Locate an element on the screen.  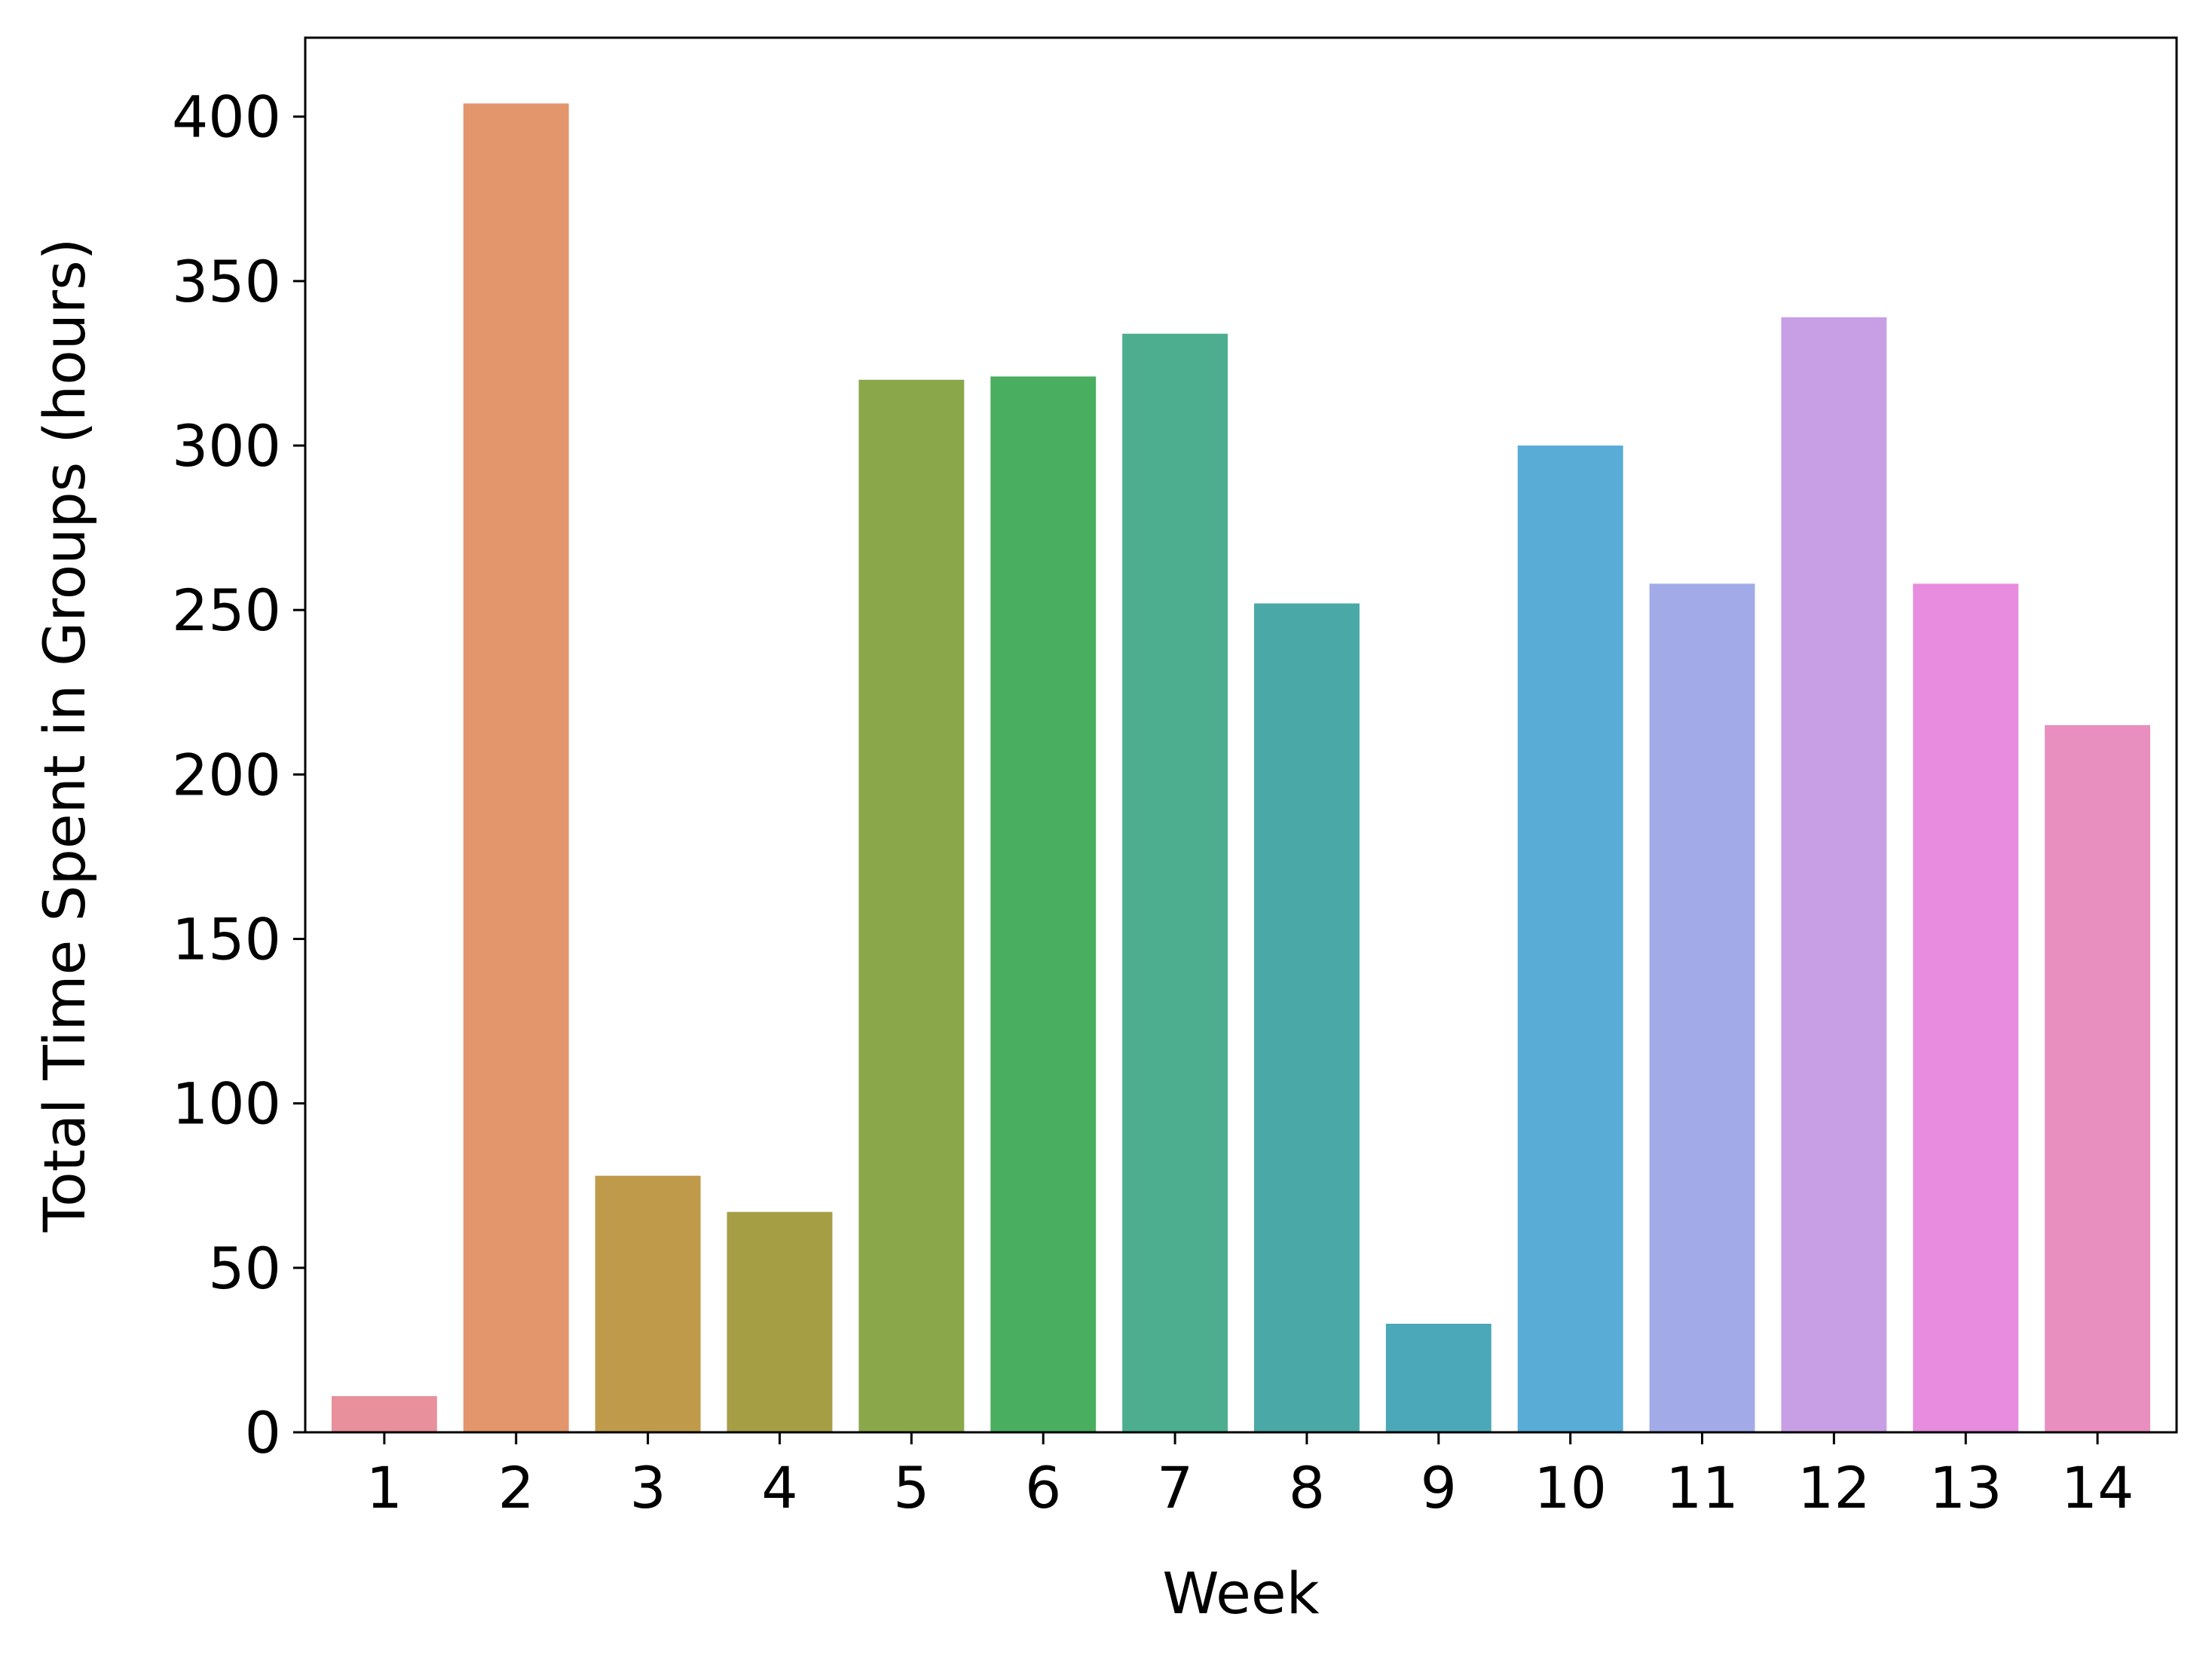
x-tick-label: 4 is located at coordinates (779, 1488).